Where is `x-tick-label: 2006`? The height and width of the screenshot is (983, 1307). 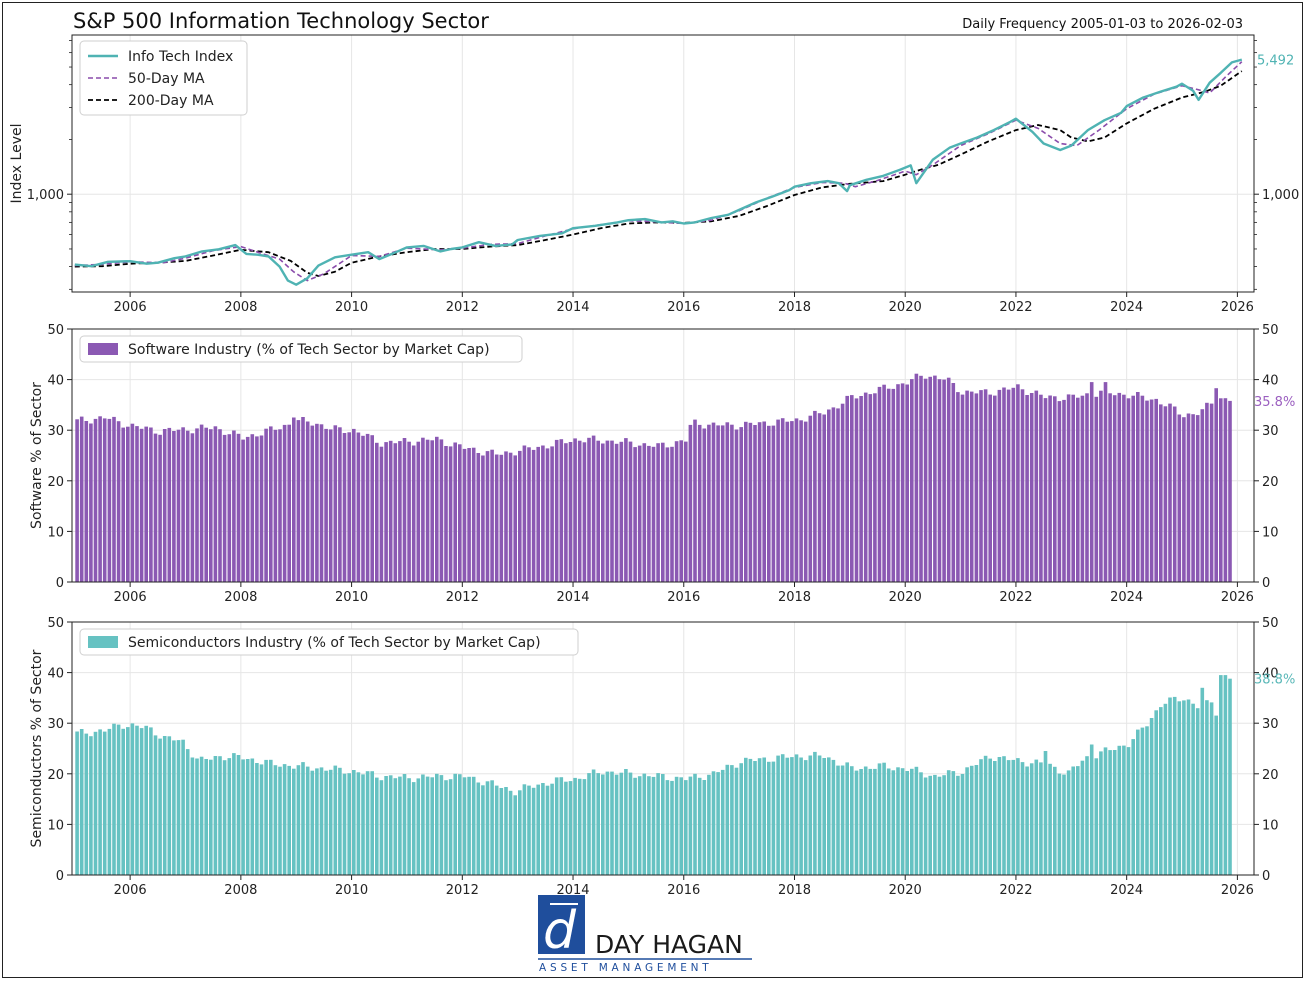 x-tick-label: 2006 is located at coordinates (130, 890).